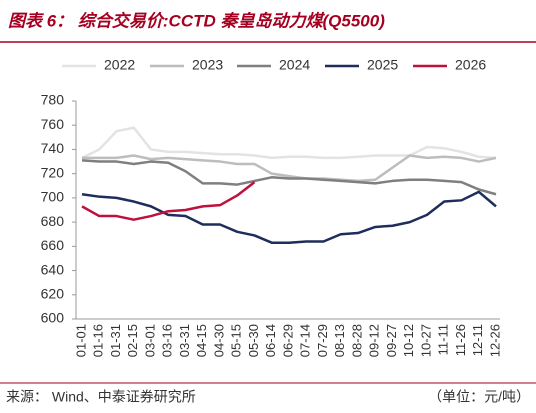  Describe the element at coordinates (149, 340) in the screenshot. I see `x-tick-label: 03-01` at that location.